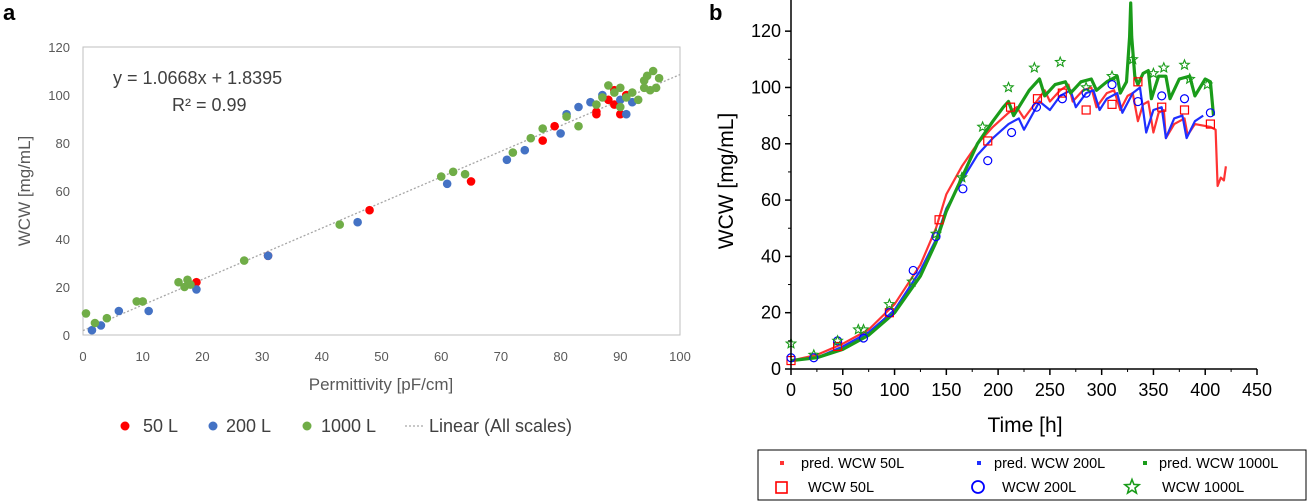  I want to click on panel-a-equation: y = 1.0668x + 1.8395, so click(197, 78).